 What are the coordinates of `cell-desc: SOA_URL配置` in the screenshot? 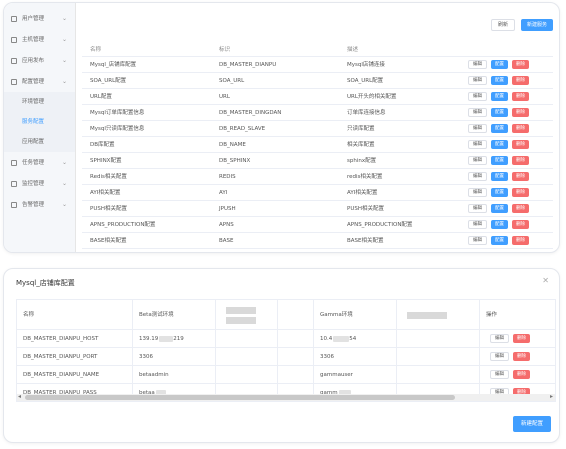 It's located at (365, 81).